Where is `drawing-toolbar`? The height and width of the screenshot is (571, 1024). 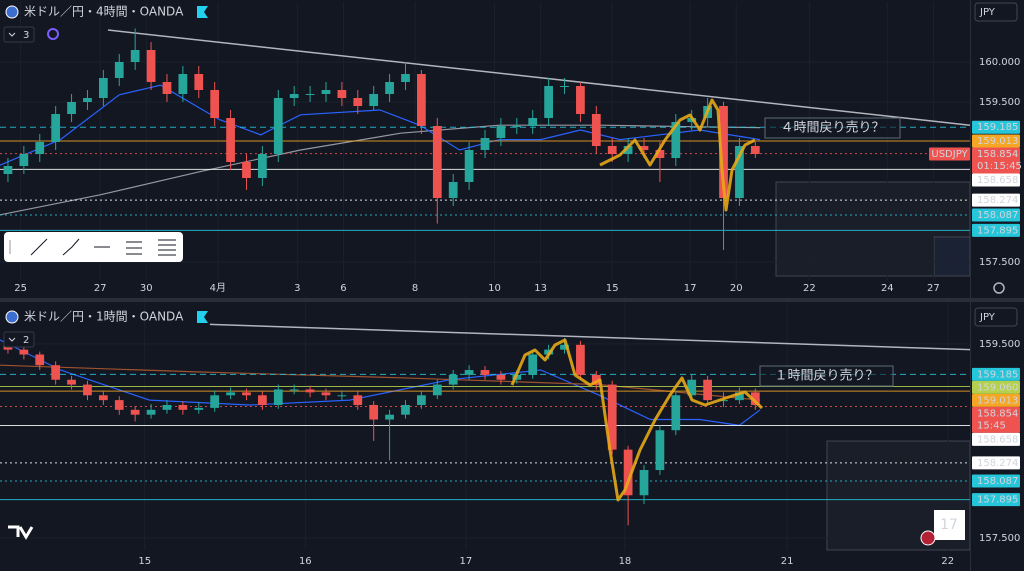 drawing-toolbar is located at coordinates (93, 247).